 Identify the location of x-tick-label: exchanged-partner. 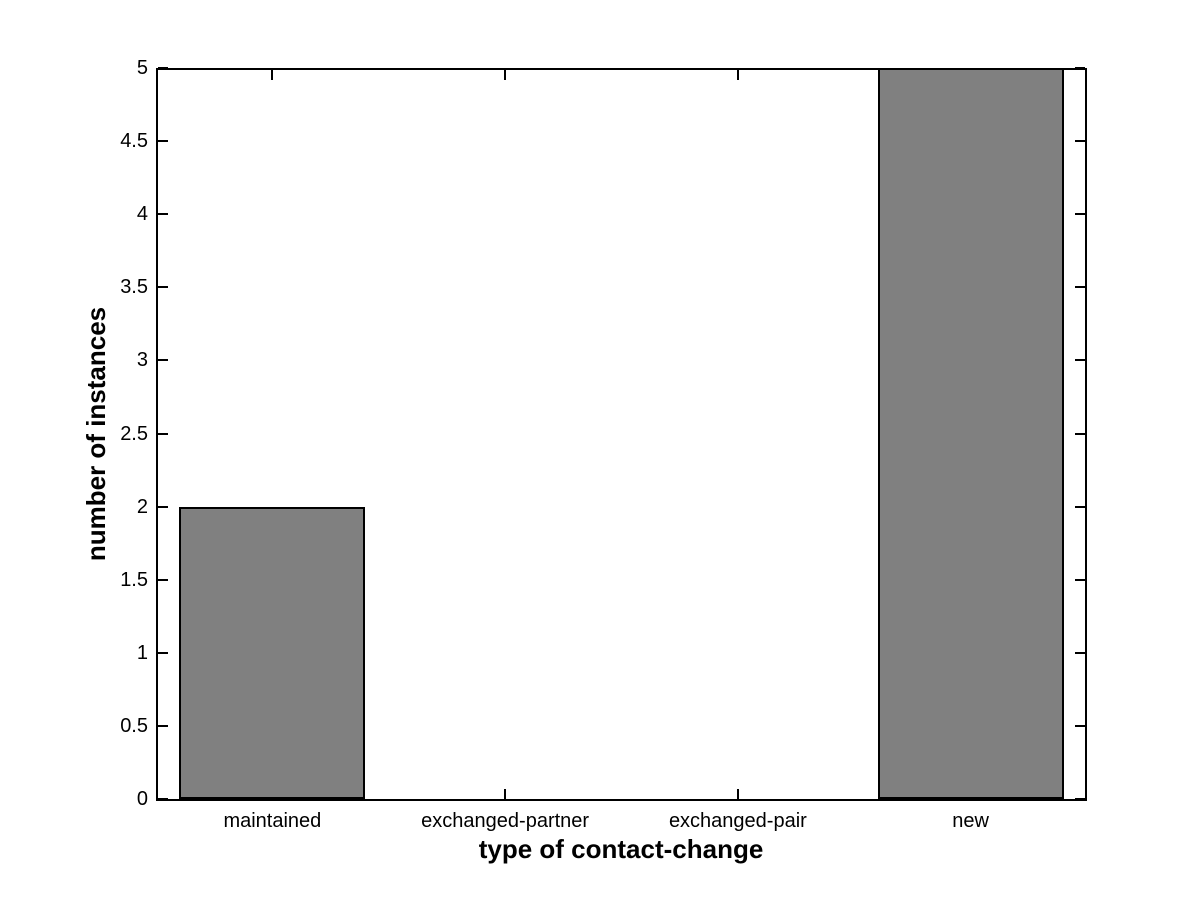
(505, 821).